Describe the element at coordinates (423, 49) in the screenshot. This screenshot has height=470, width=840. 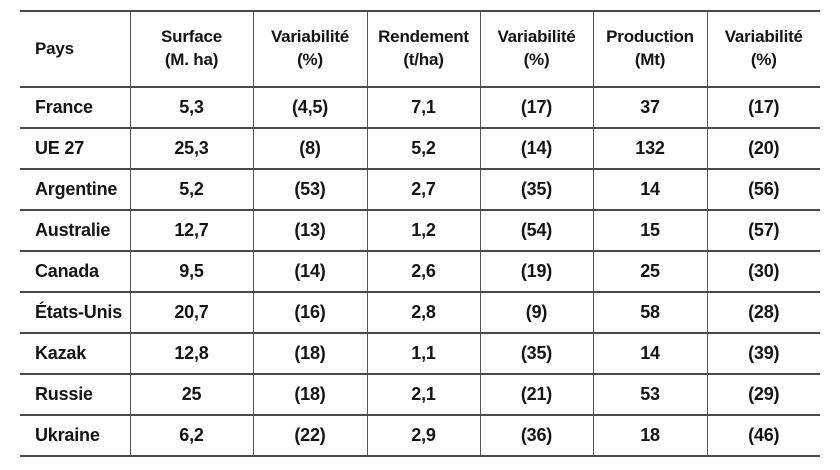
I see `column-header-rendement: Rendement (t/ha)` at that location.